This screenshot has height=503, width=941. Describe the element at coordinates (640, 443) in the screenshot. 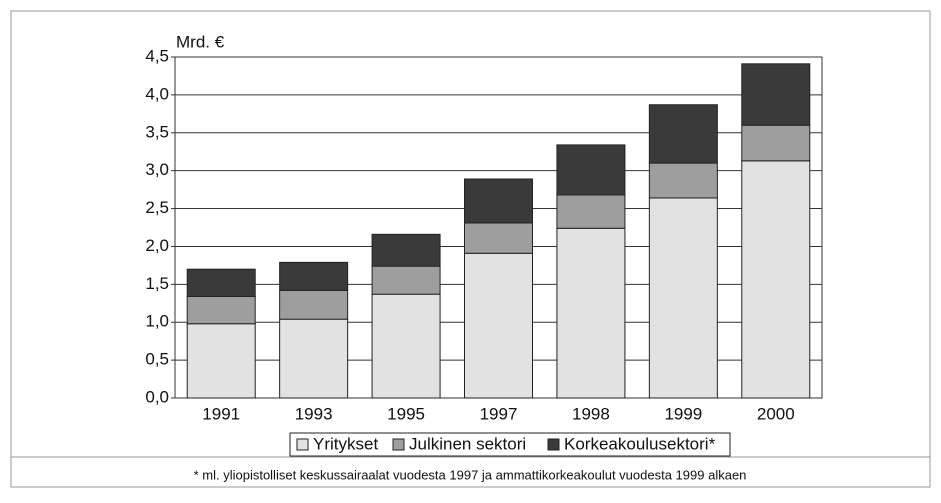

I see `legend-label: Korkeakoulusektori*` at that location.